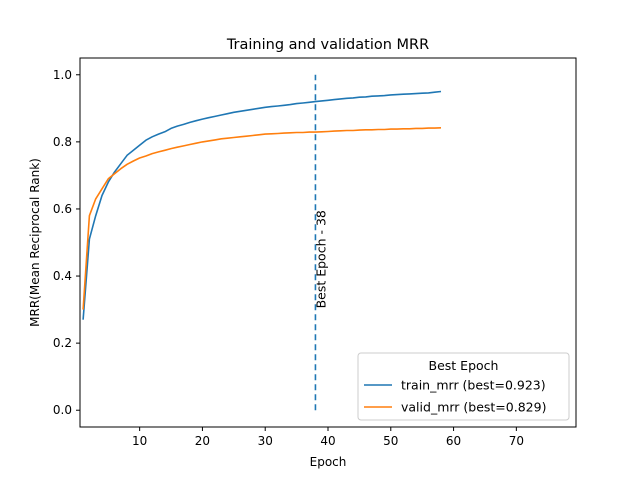  I want to click on best-epoch-label: Best Epoch - 38, so click(320, 259).